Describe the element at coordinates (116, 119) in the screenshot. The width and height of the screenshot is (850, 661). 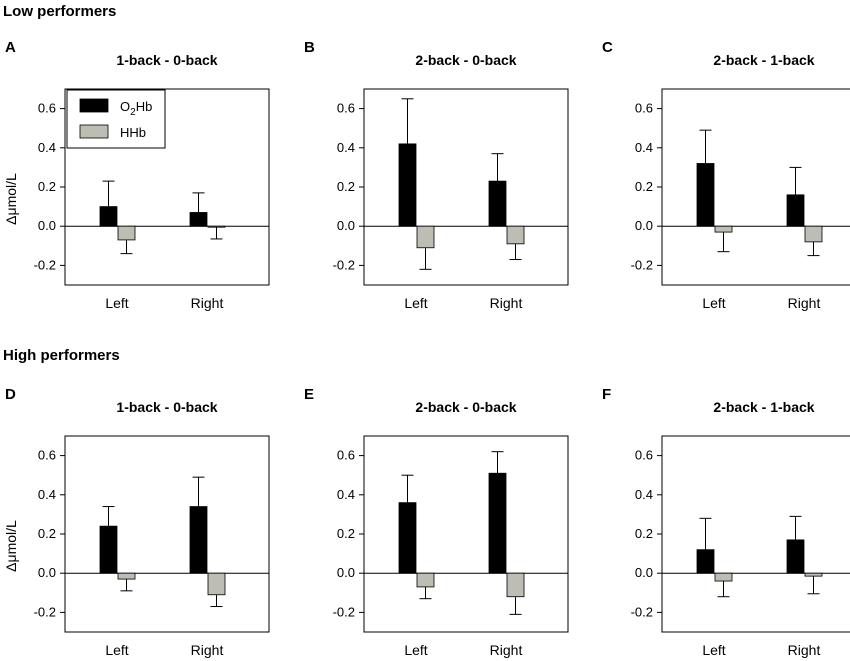
I see `legend: O2Hb HHb` at that location.